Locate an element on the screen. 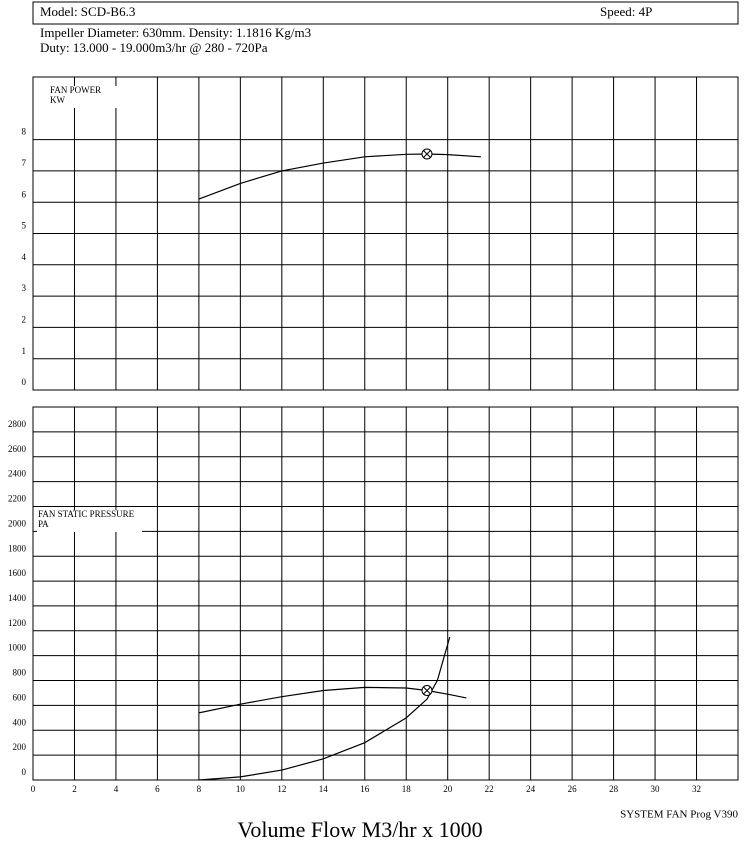 This screenshot has height=850, width=750. x-tick-label: 18 is located at coordinates (407, 789).